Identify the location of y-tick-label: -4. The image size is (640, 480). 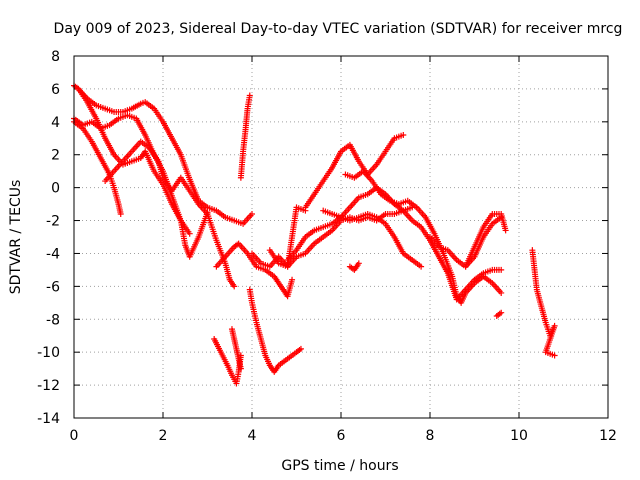
(53, 254).